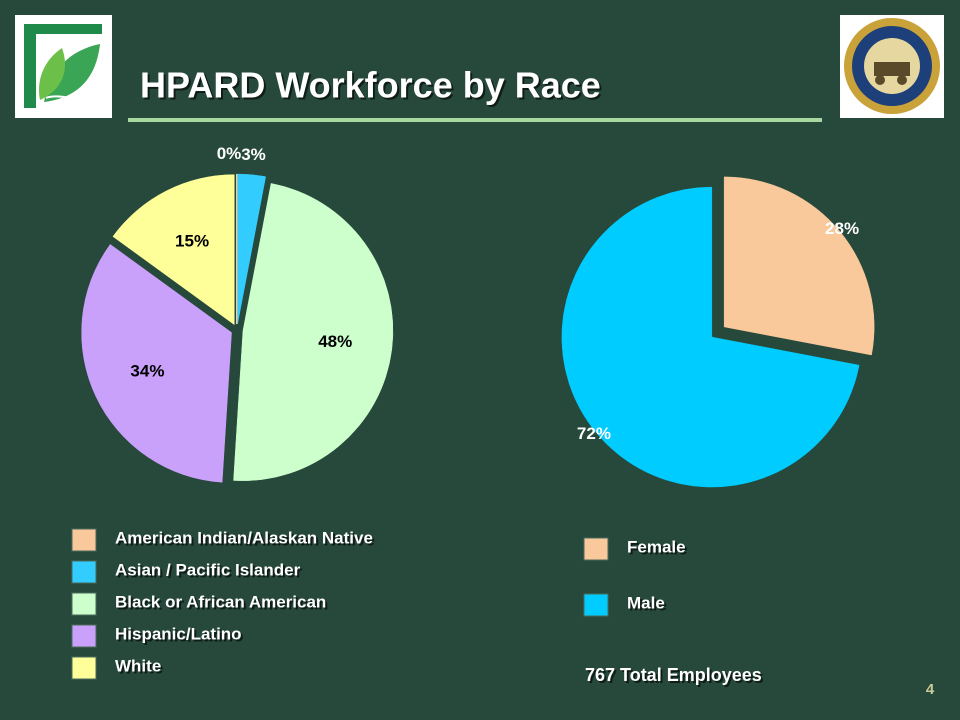 This screenshot has width=960, height=720. What do you see at coordinates (138, 665) in the screenshot?
I see `legend-label: White` at bounding box center [138, 665].